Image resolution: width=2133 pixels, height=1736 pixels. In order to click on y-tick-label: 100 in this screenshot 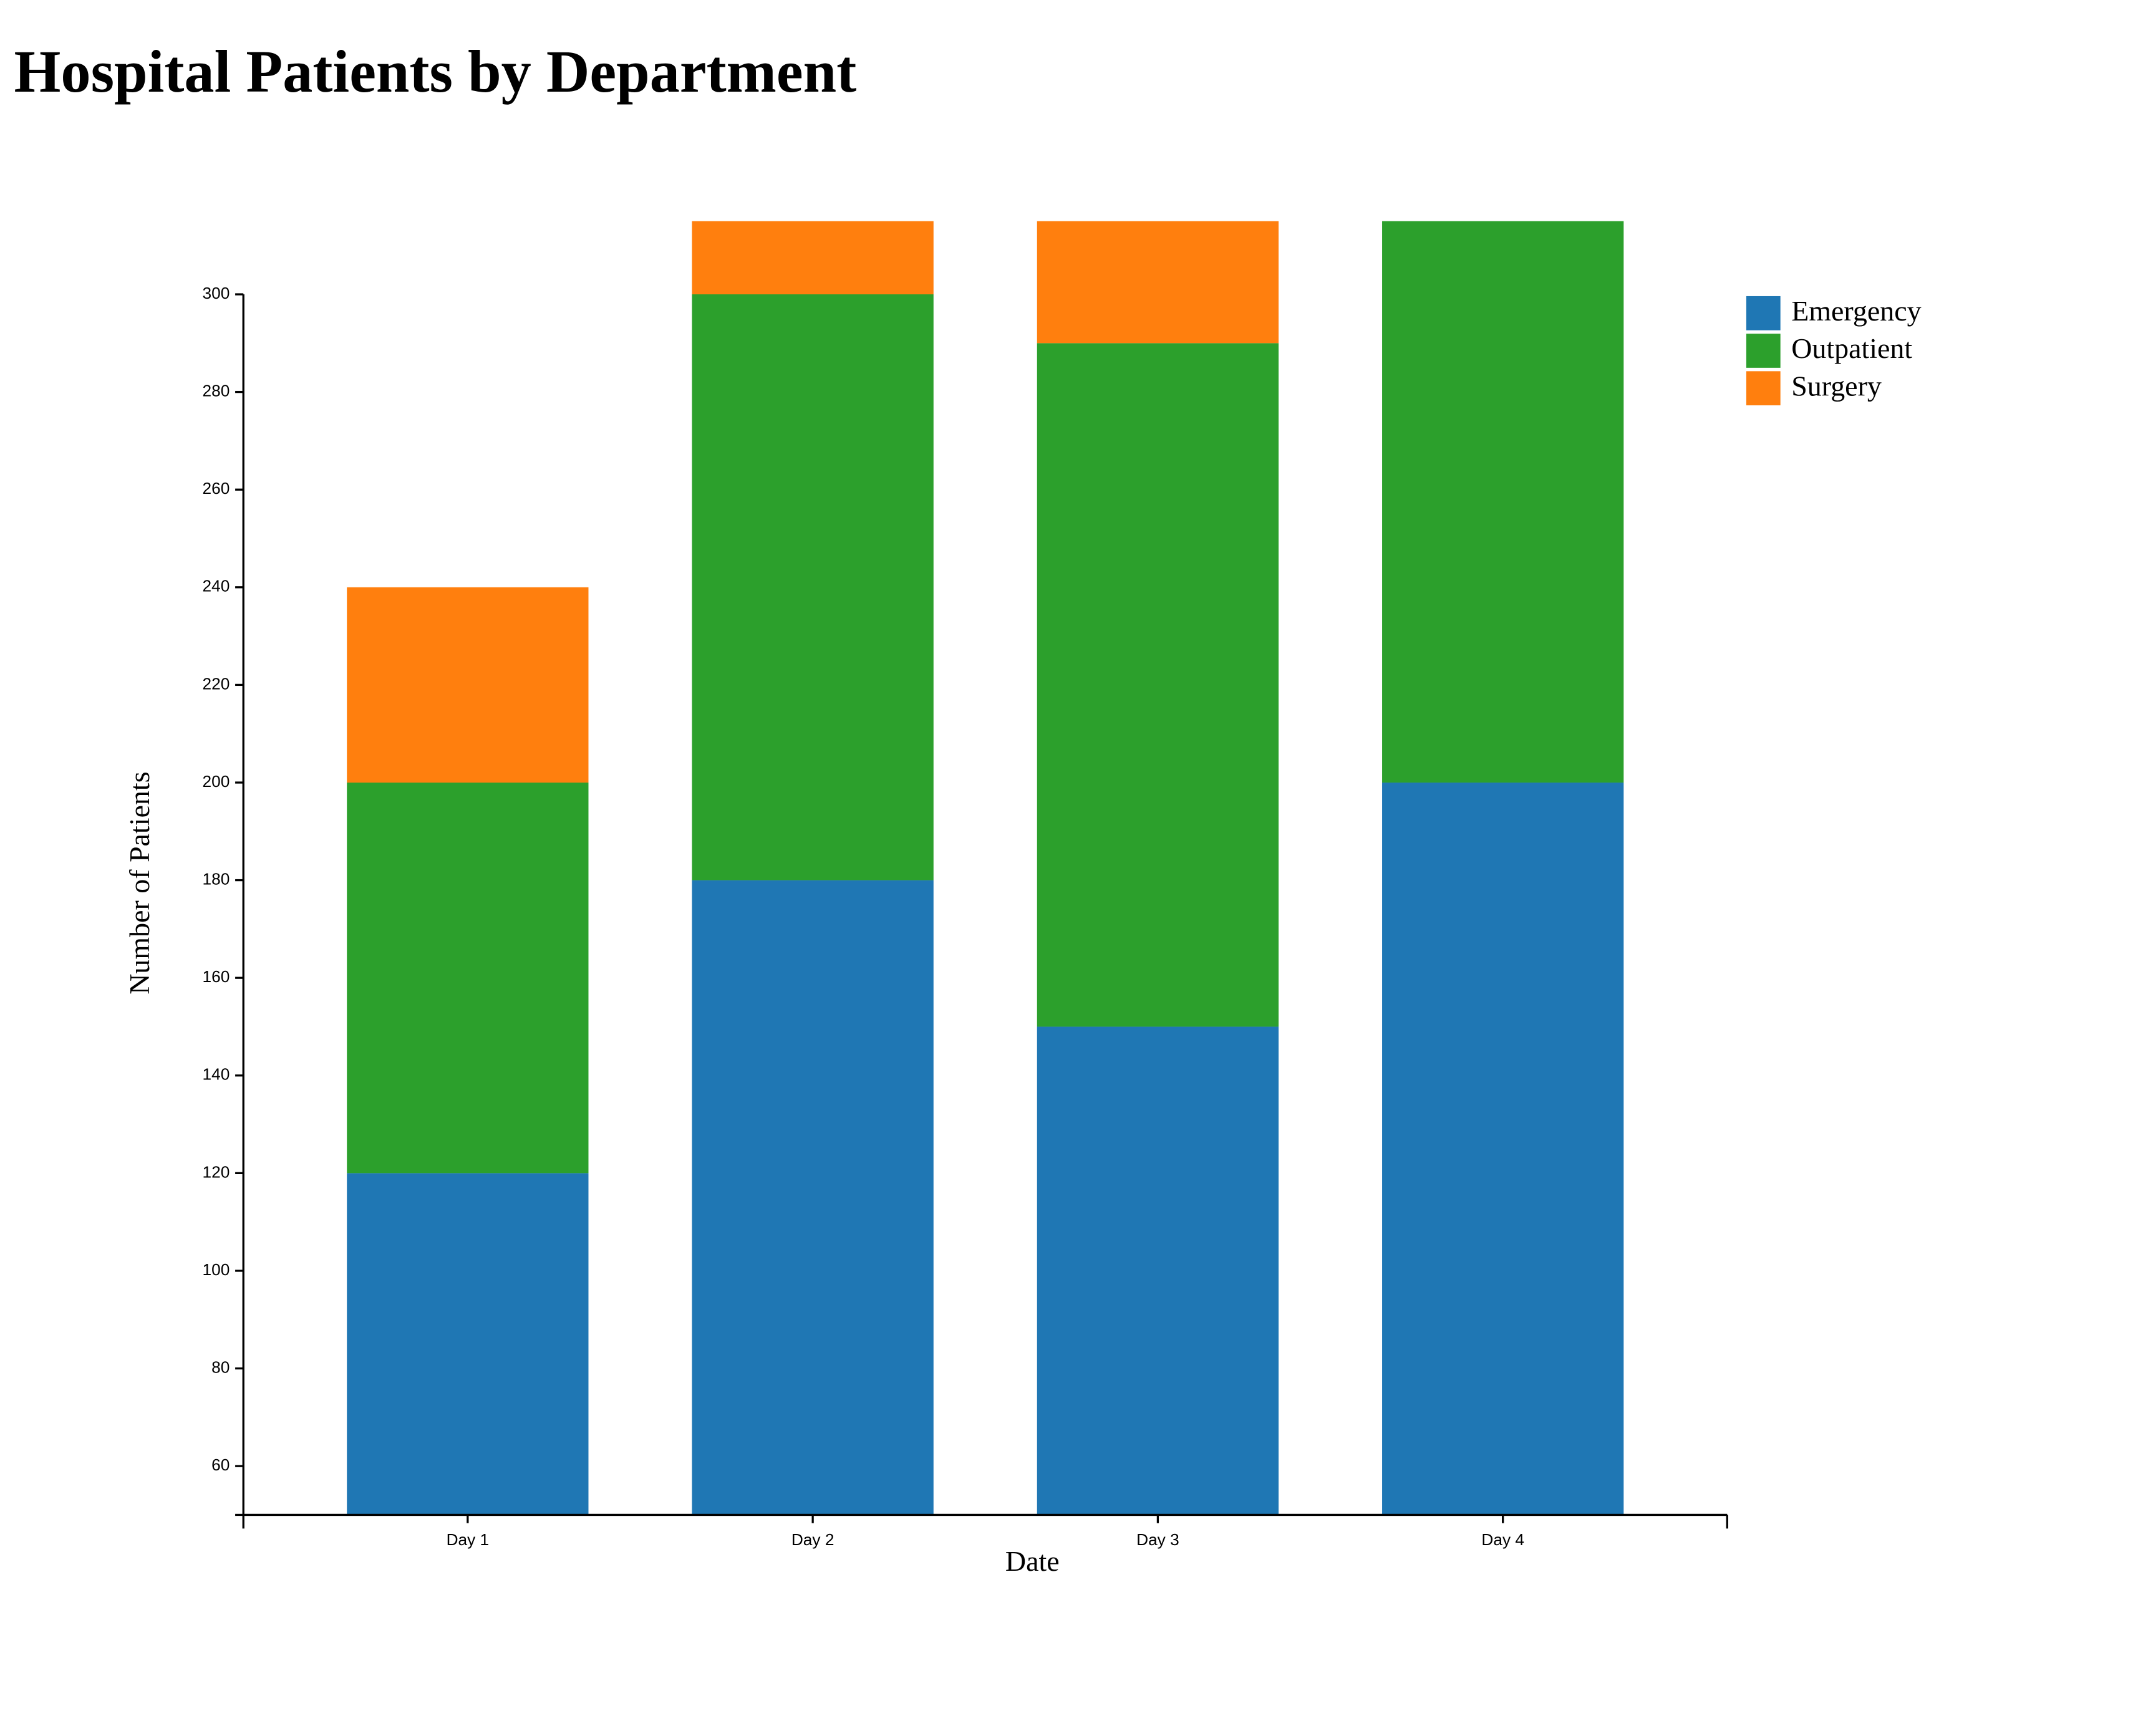, I will do `click(217, 1269)`.